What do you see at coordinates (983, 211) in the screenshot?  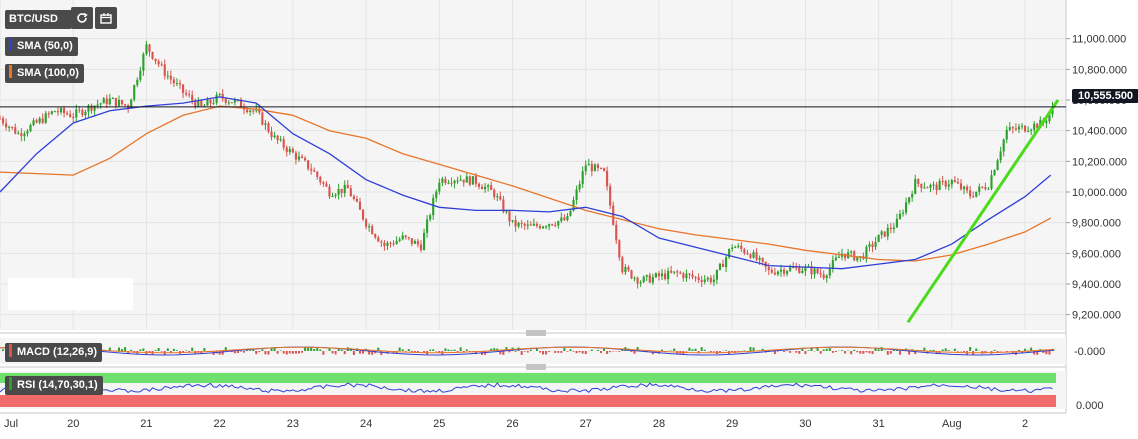 I see `support-trendline` at bounding box center [983, 211].